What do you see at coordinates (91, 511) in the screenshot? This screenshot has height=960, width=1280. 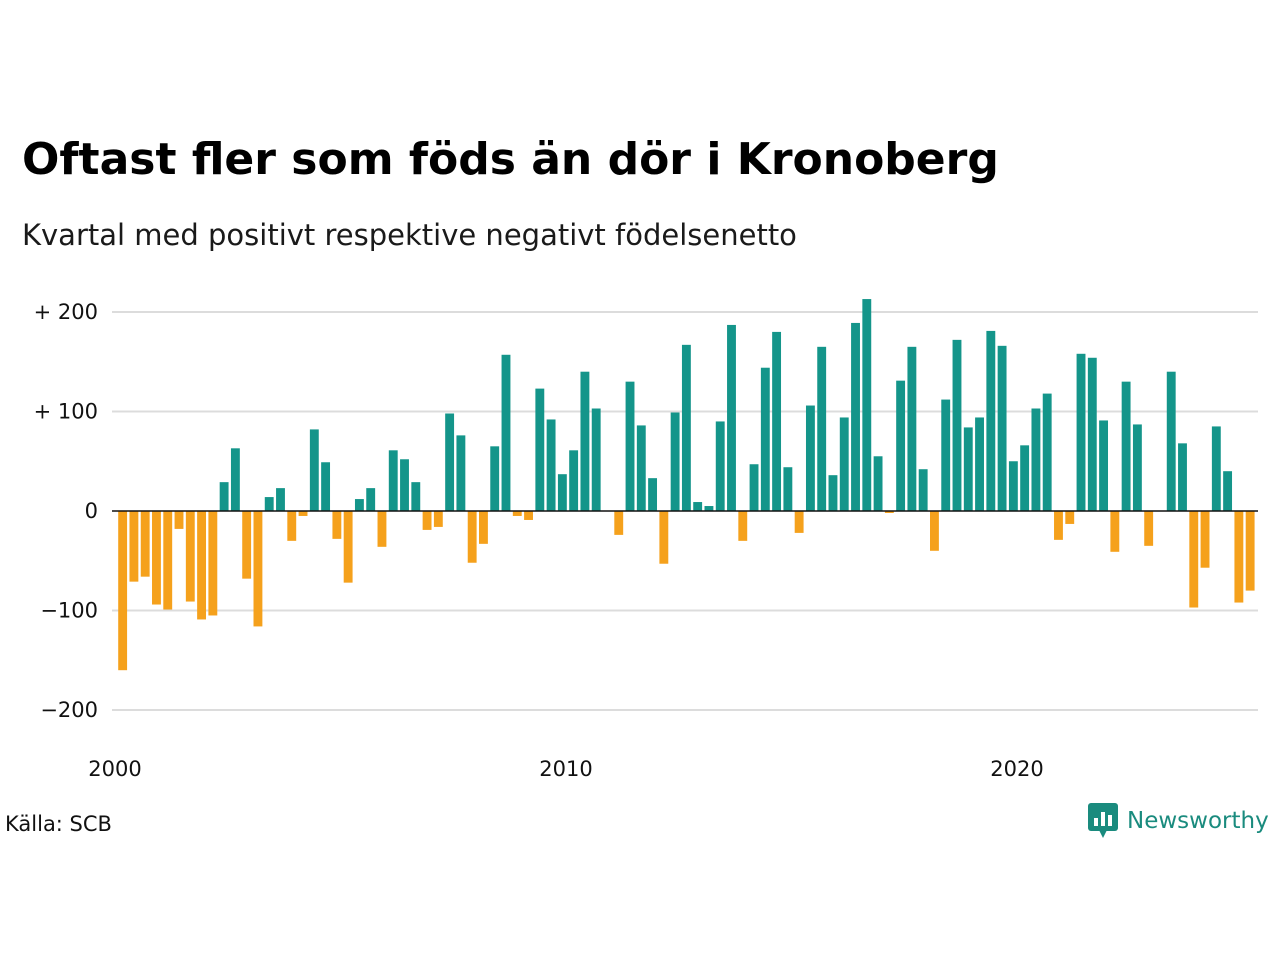 I see `y-tick-label: 0` at bounding box center [91, 511].